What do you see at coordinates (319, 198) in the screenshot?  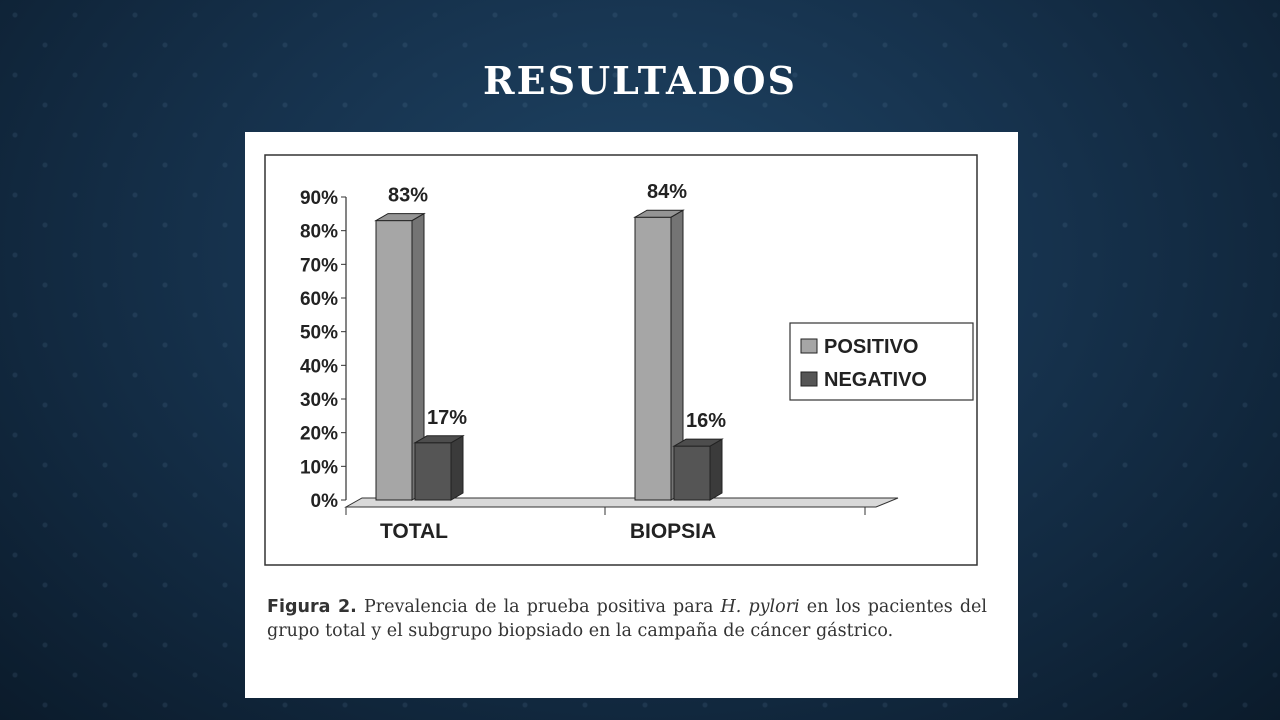 I see `y-tick-label: 90%` at bounding box center [319, 198].